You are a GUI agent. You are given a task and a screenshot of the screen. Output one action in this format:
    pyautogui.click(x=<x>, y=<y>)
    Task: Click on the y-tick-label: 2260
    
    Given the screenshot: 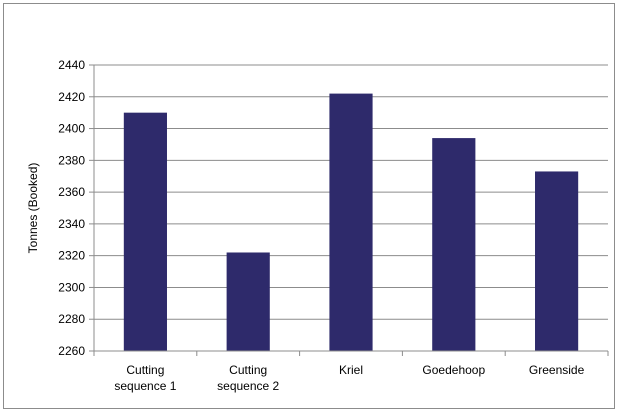 What is the action you would take?
    pyautogui.click(x=71, y=351)
    